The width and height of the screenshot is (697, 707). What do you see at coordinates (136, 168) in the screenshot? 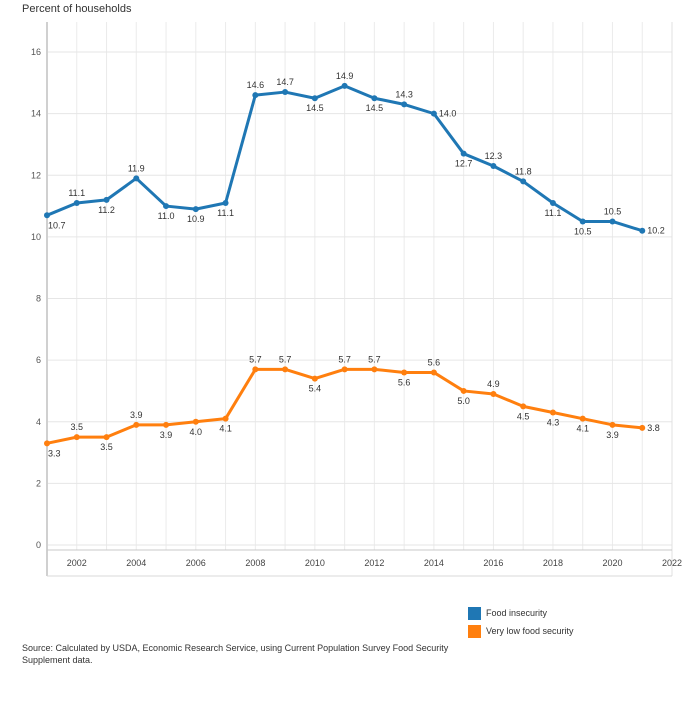
I see `data-label-food-insecurity: 11.9` at bounding box center [136, 168].